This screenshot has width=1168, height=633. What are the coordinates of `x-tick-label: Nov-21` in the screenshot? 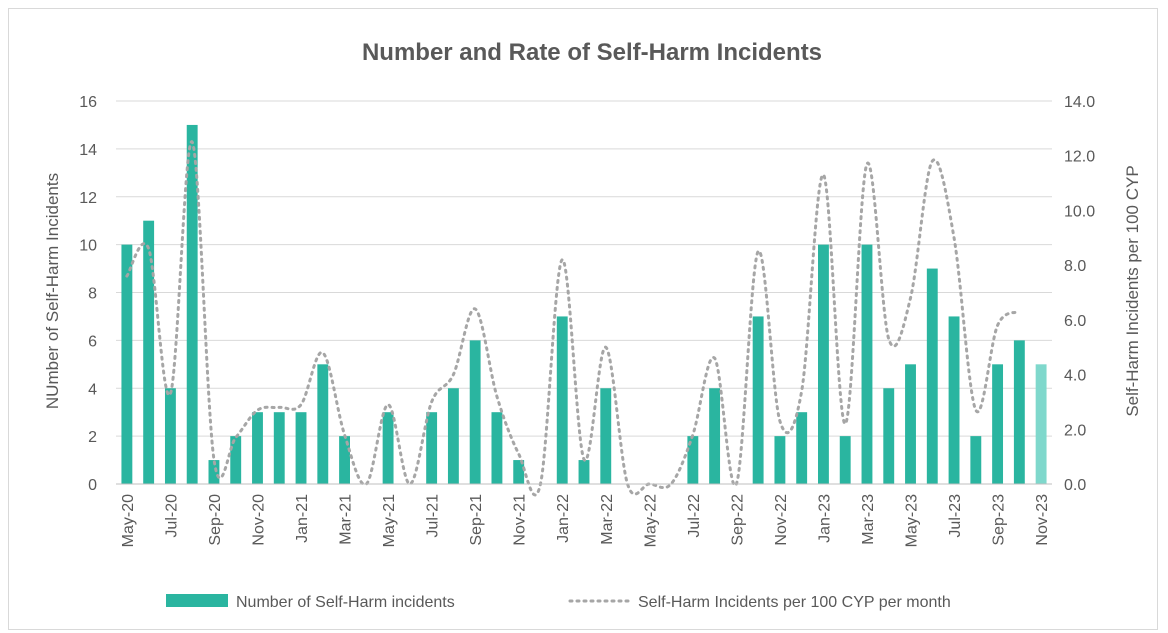 It's located at (520, 520).